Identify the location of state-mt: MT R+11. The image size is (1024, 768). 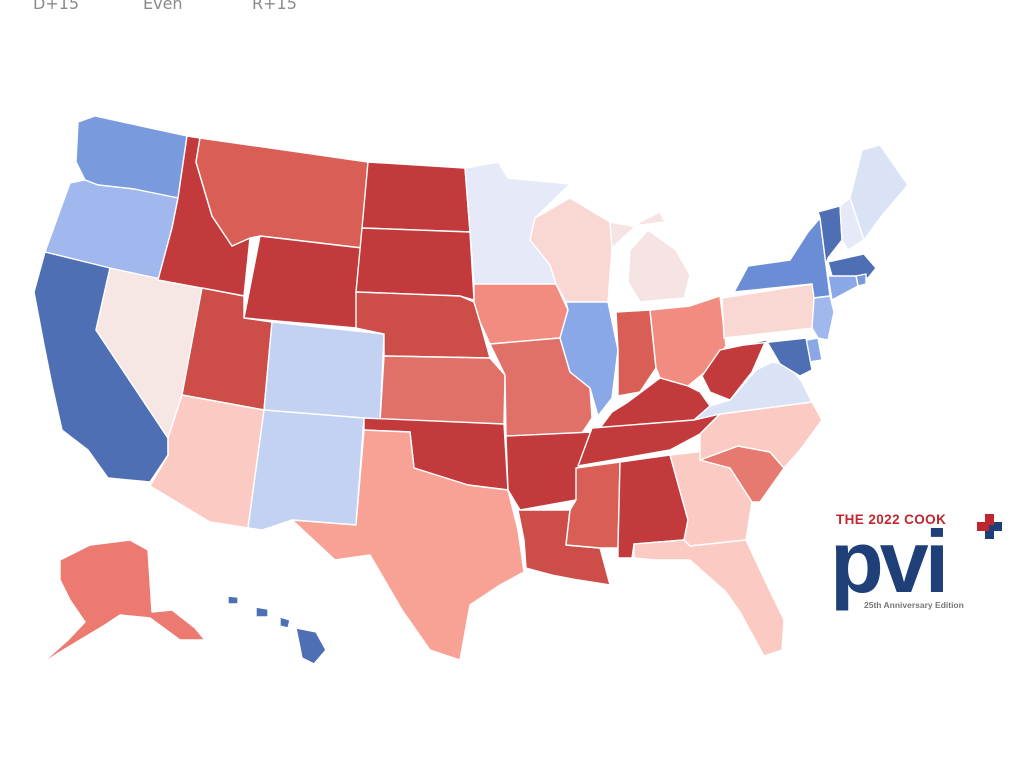
(282, 193).